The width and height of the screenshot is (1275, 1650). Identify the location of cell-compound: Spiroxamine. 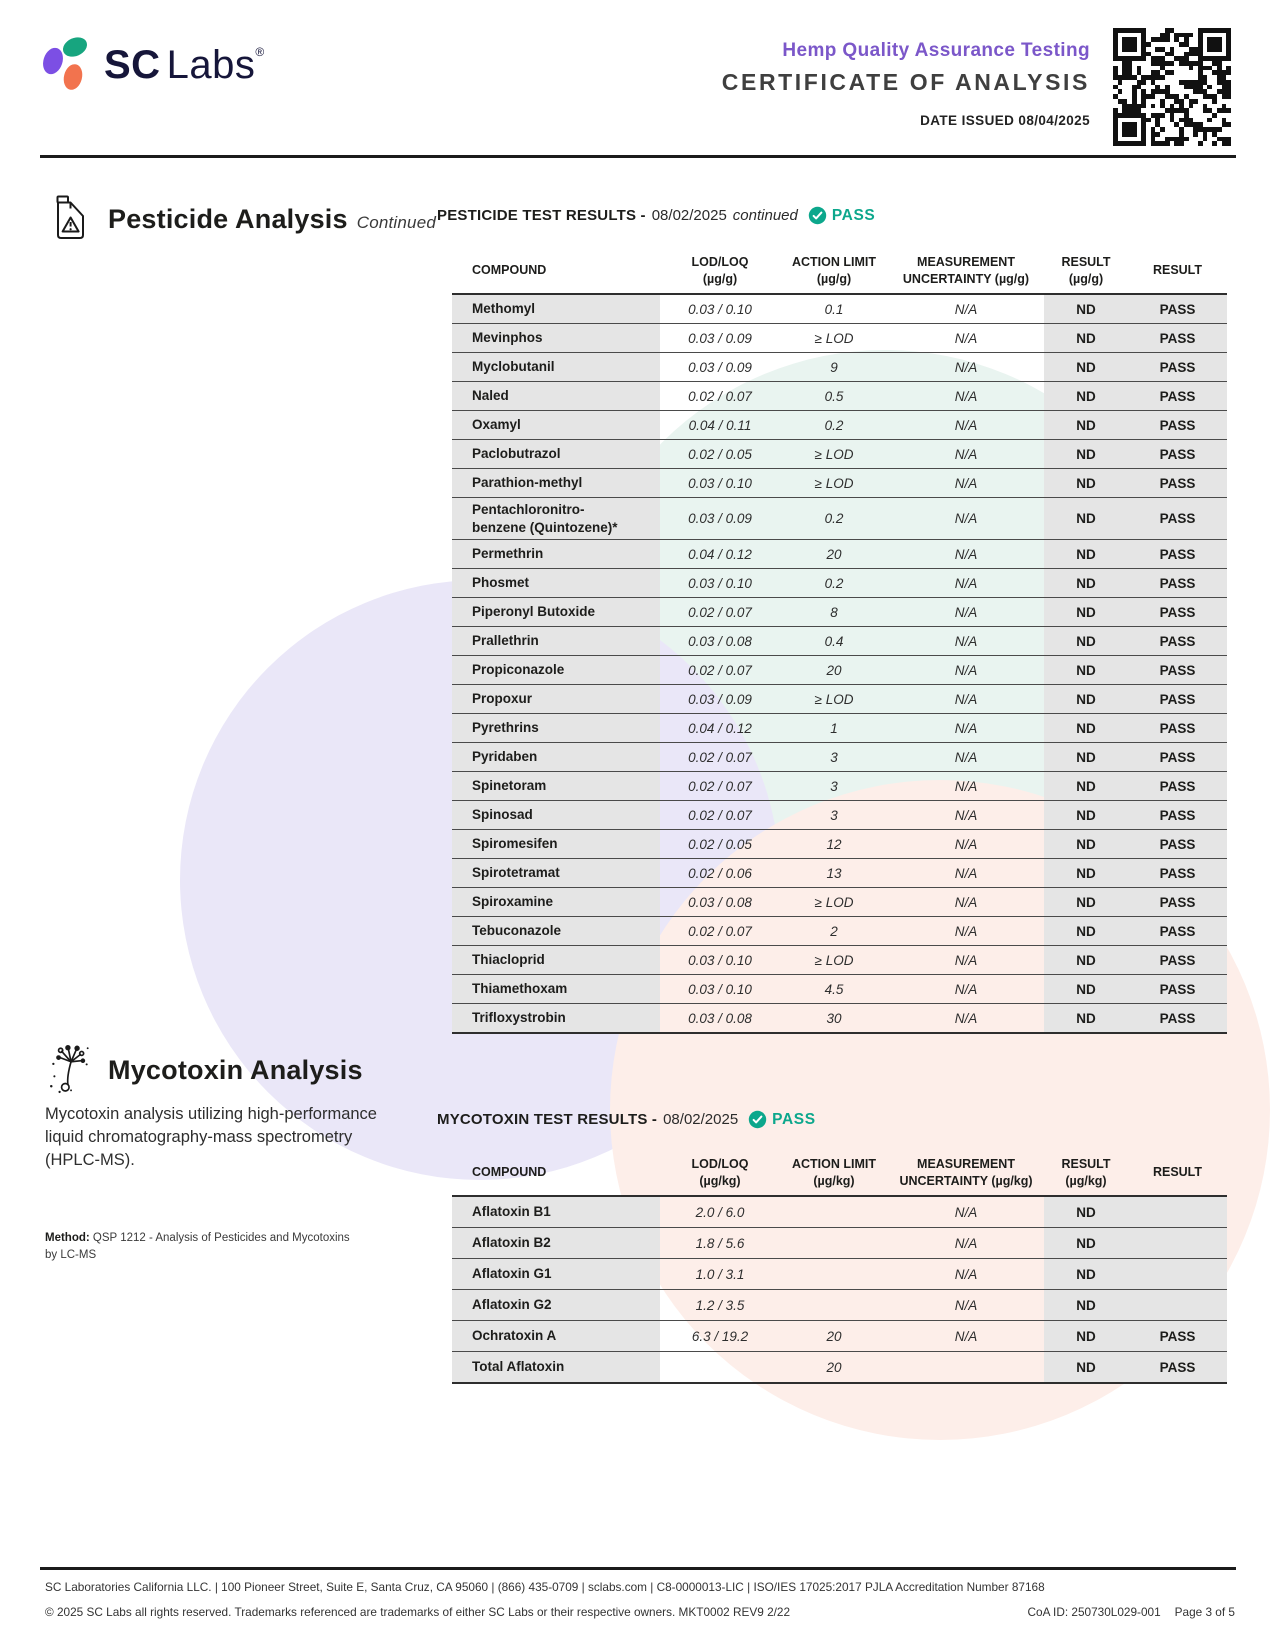
(556, 902).